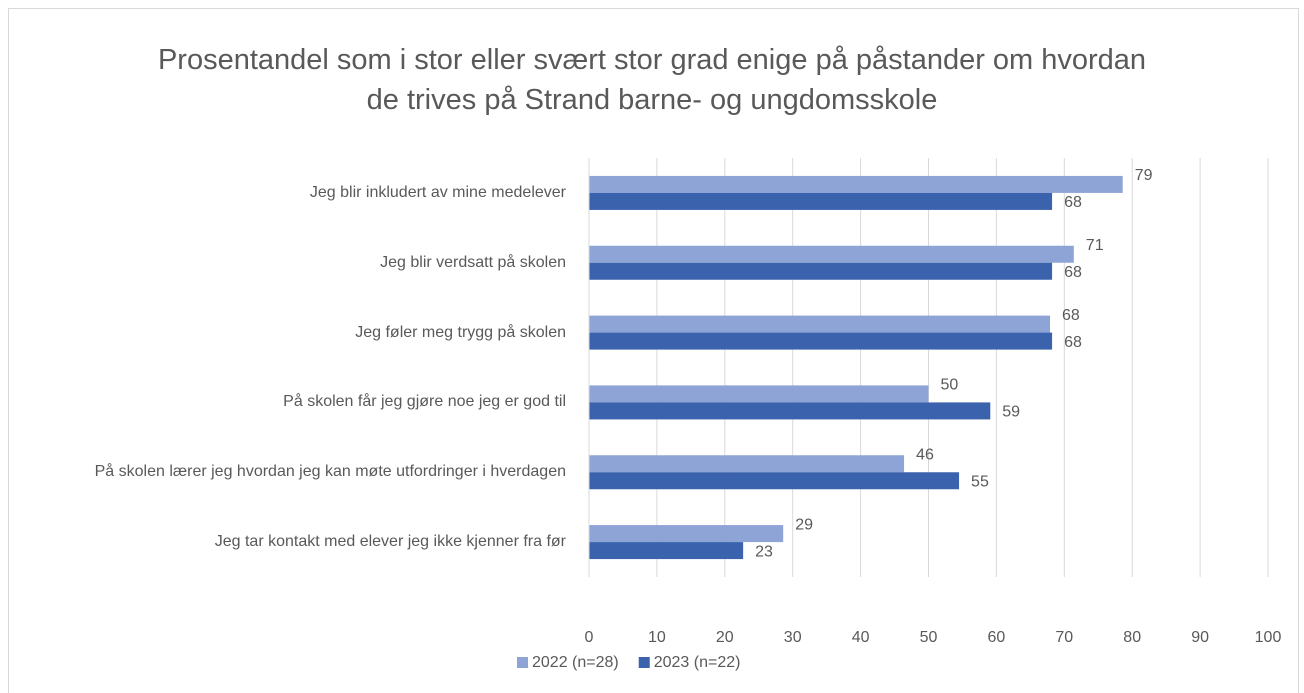  What do you see at coordinates (929, 637) in the screenshot?
I see `x-tick-label: 50` at bounding box center [929, 637].